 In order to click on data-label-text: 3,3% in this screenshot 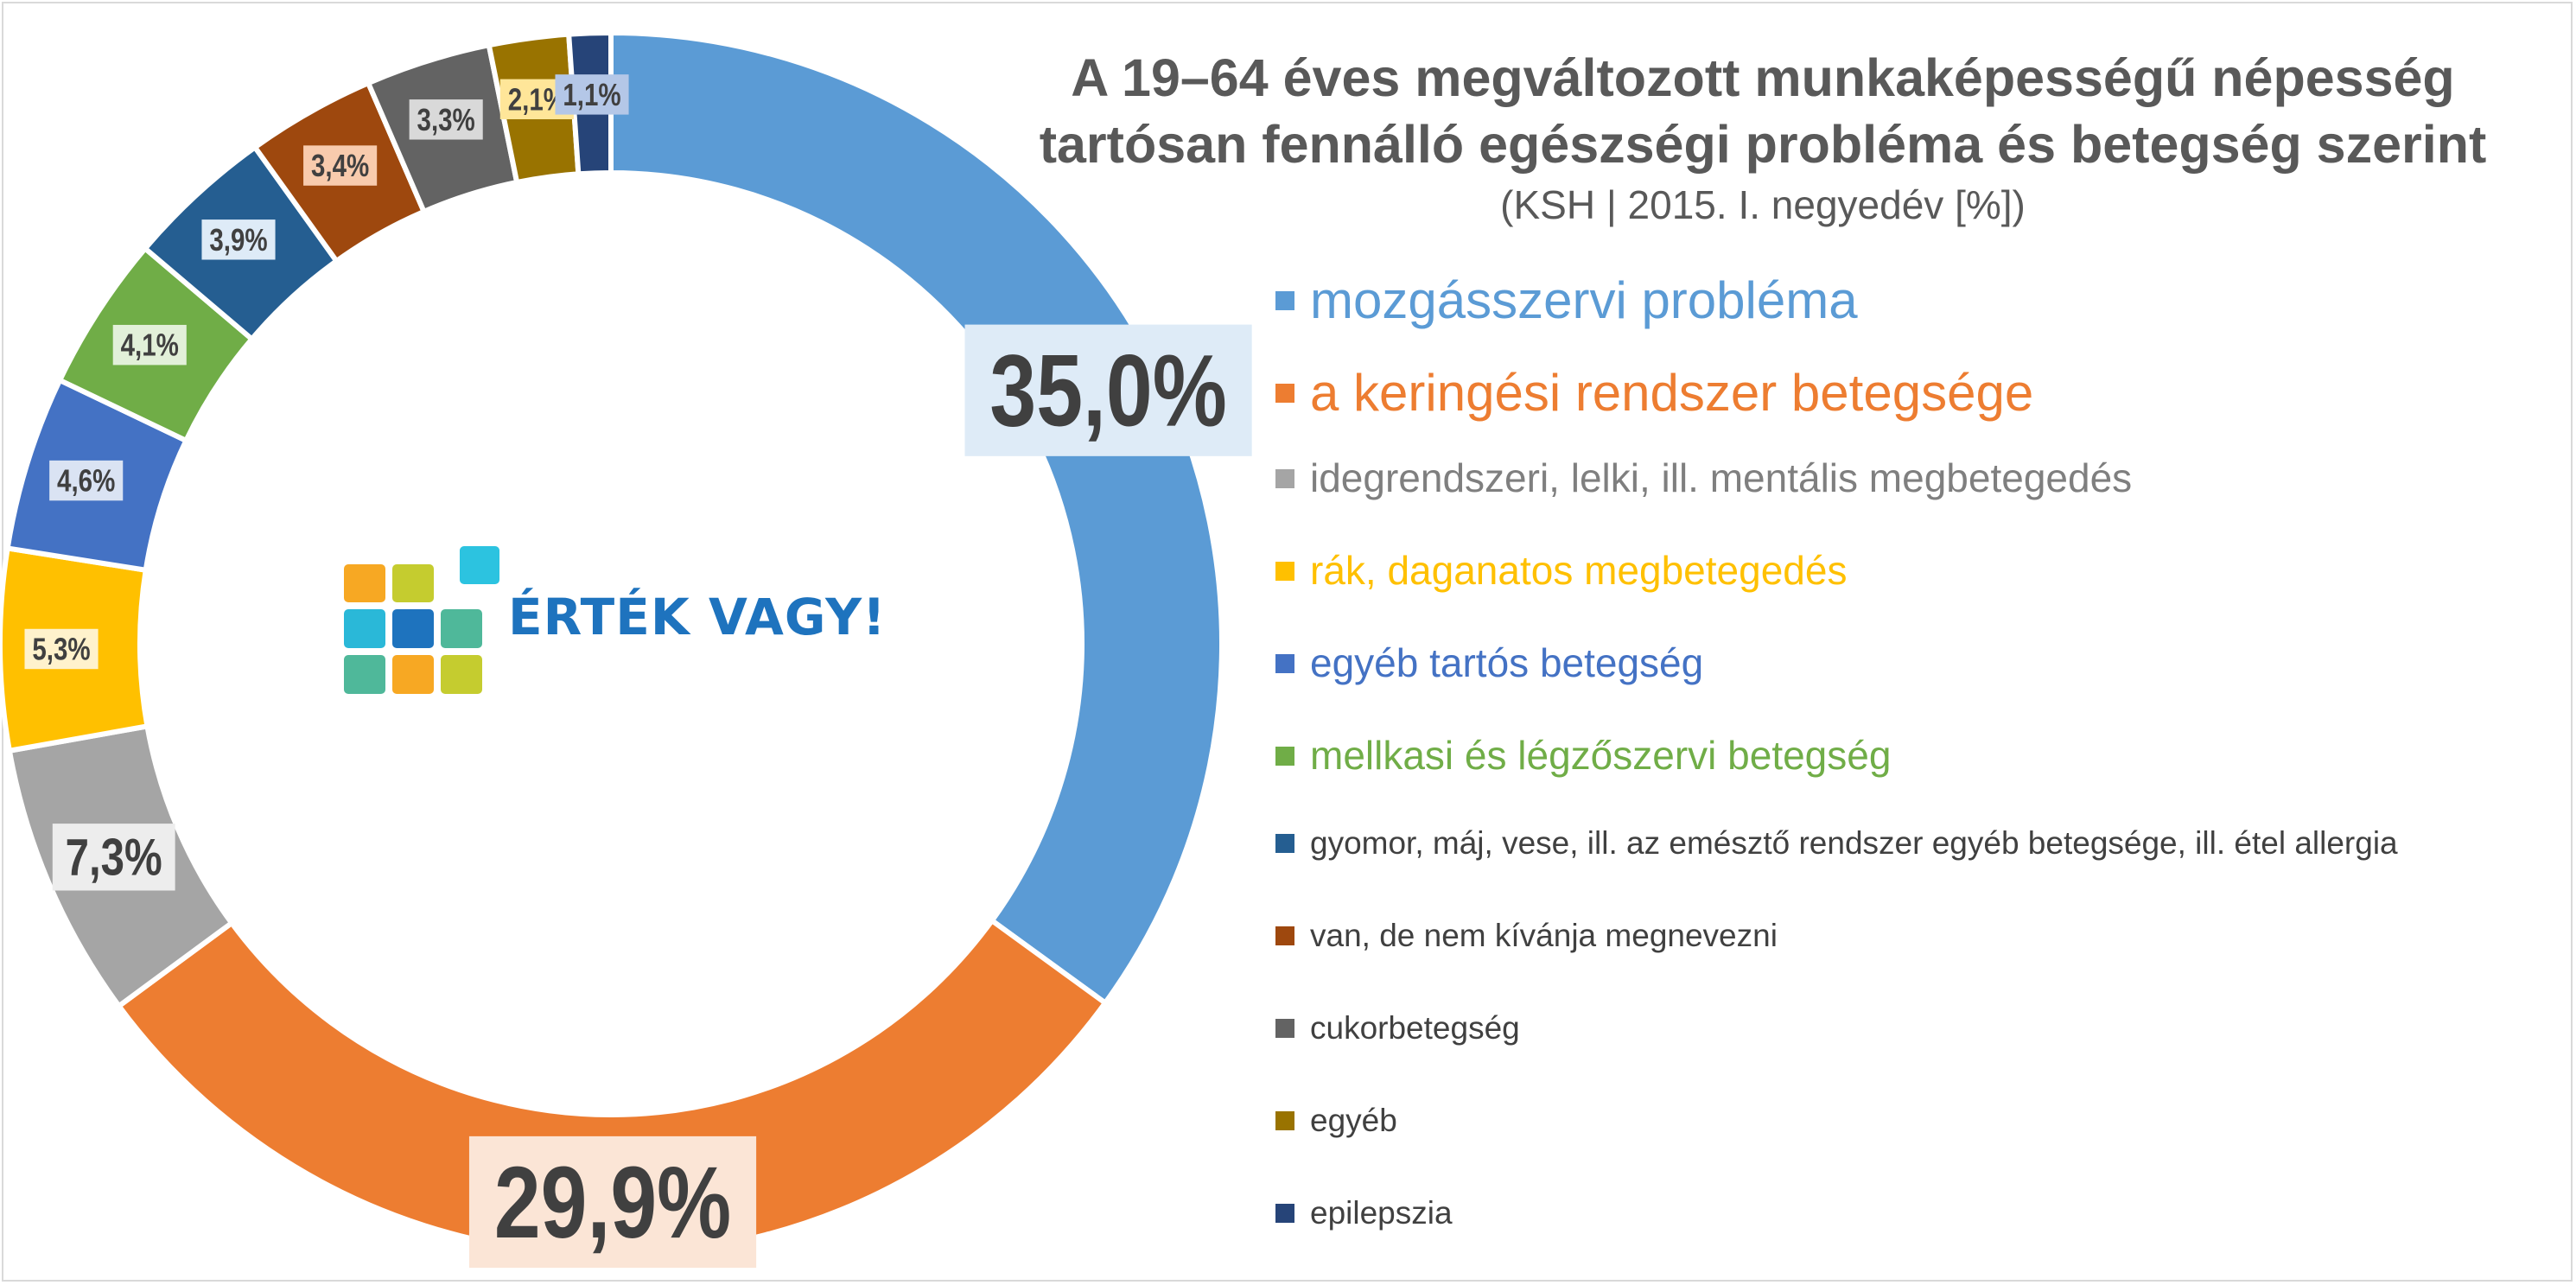, I will do `click(446, 120)`.